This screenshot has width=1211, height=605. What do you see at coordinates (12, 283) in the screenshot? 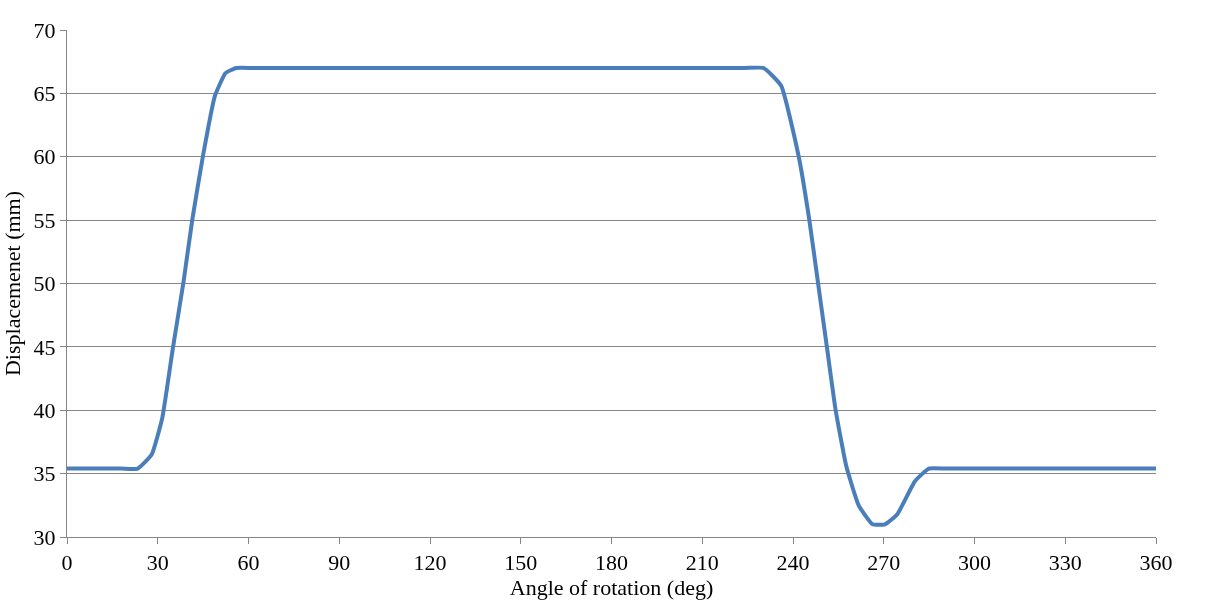
I see `y-axis-title: Displacemenet (mm)` at bounding box center [12, 283].